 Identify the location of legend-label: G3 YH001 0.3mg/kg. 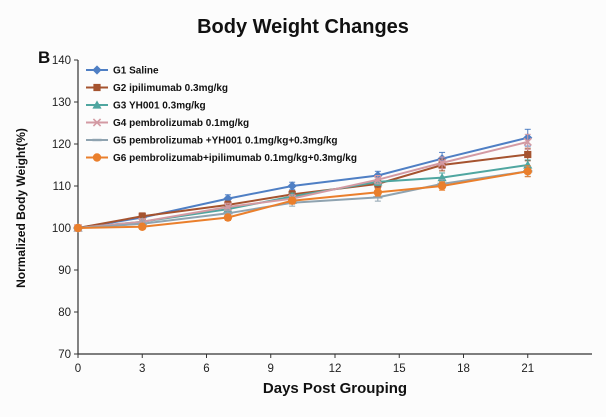
(159, 106).